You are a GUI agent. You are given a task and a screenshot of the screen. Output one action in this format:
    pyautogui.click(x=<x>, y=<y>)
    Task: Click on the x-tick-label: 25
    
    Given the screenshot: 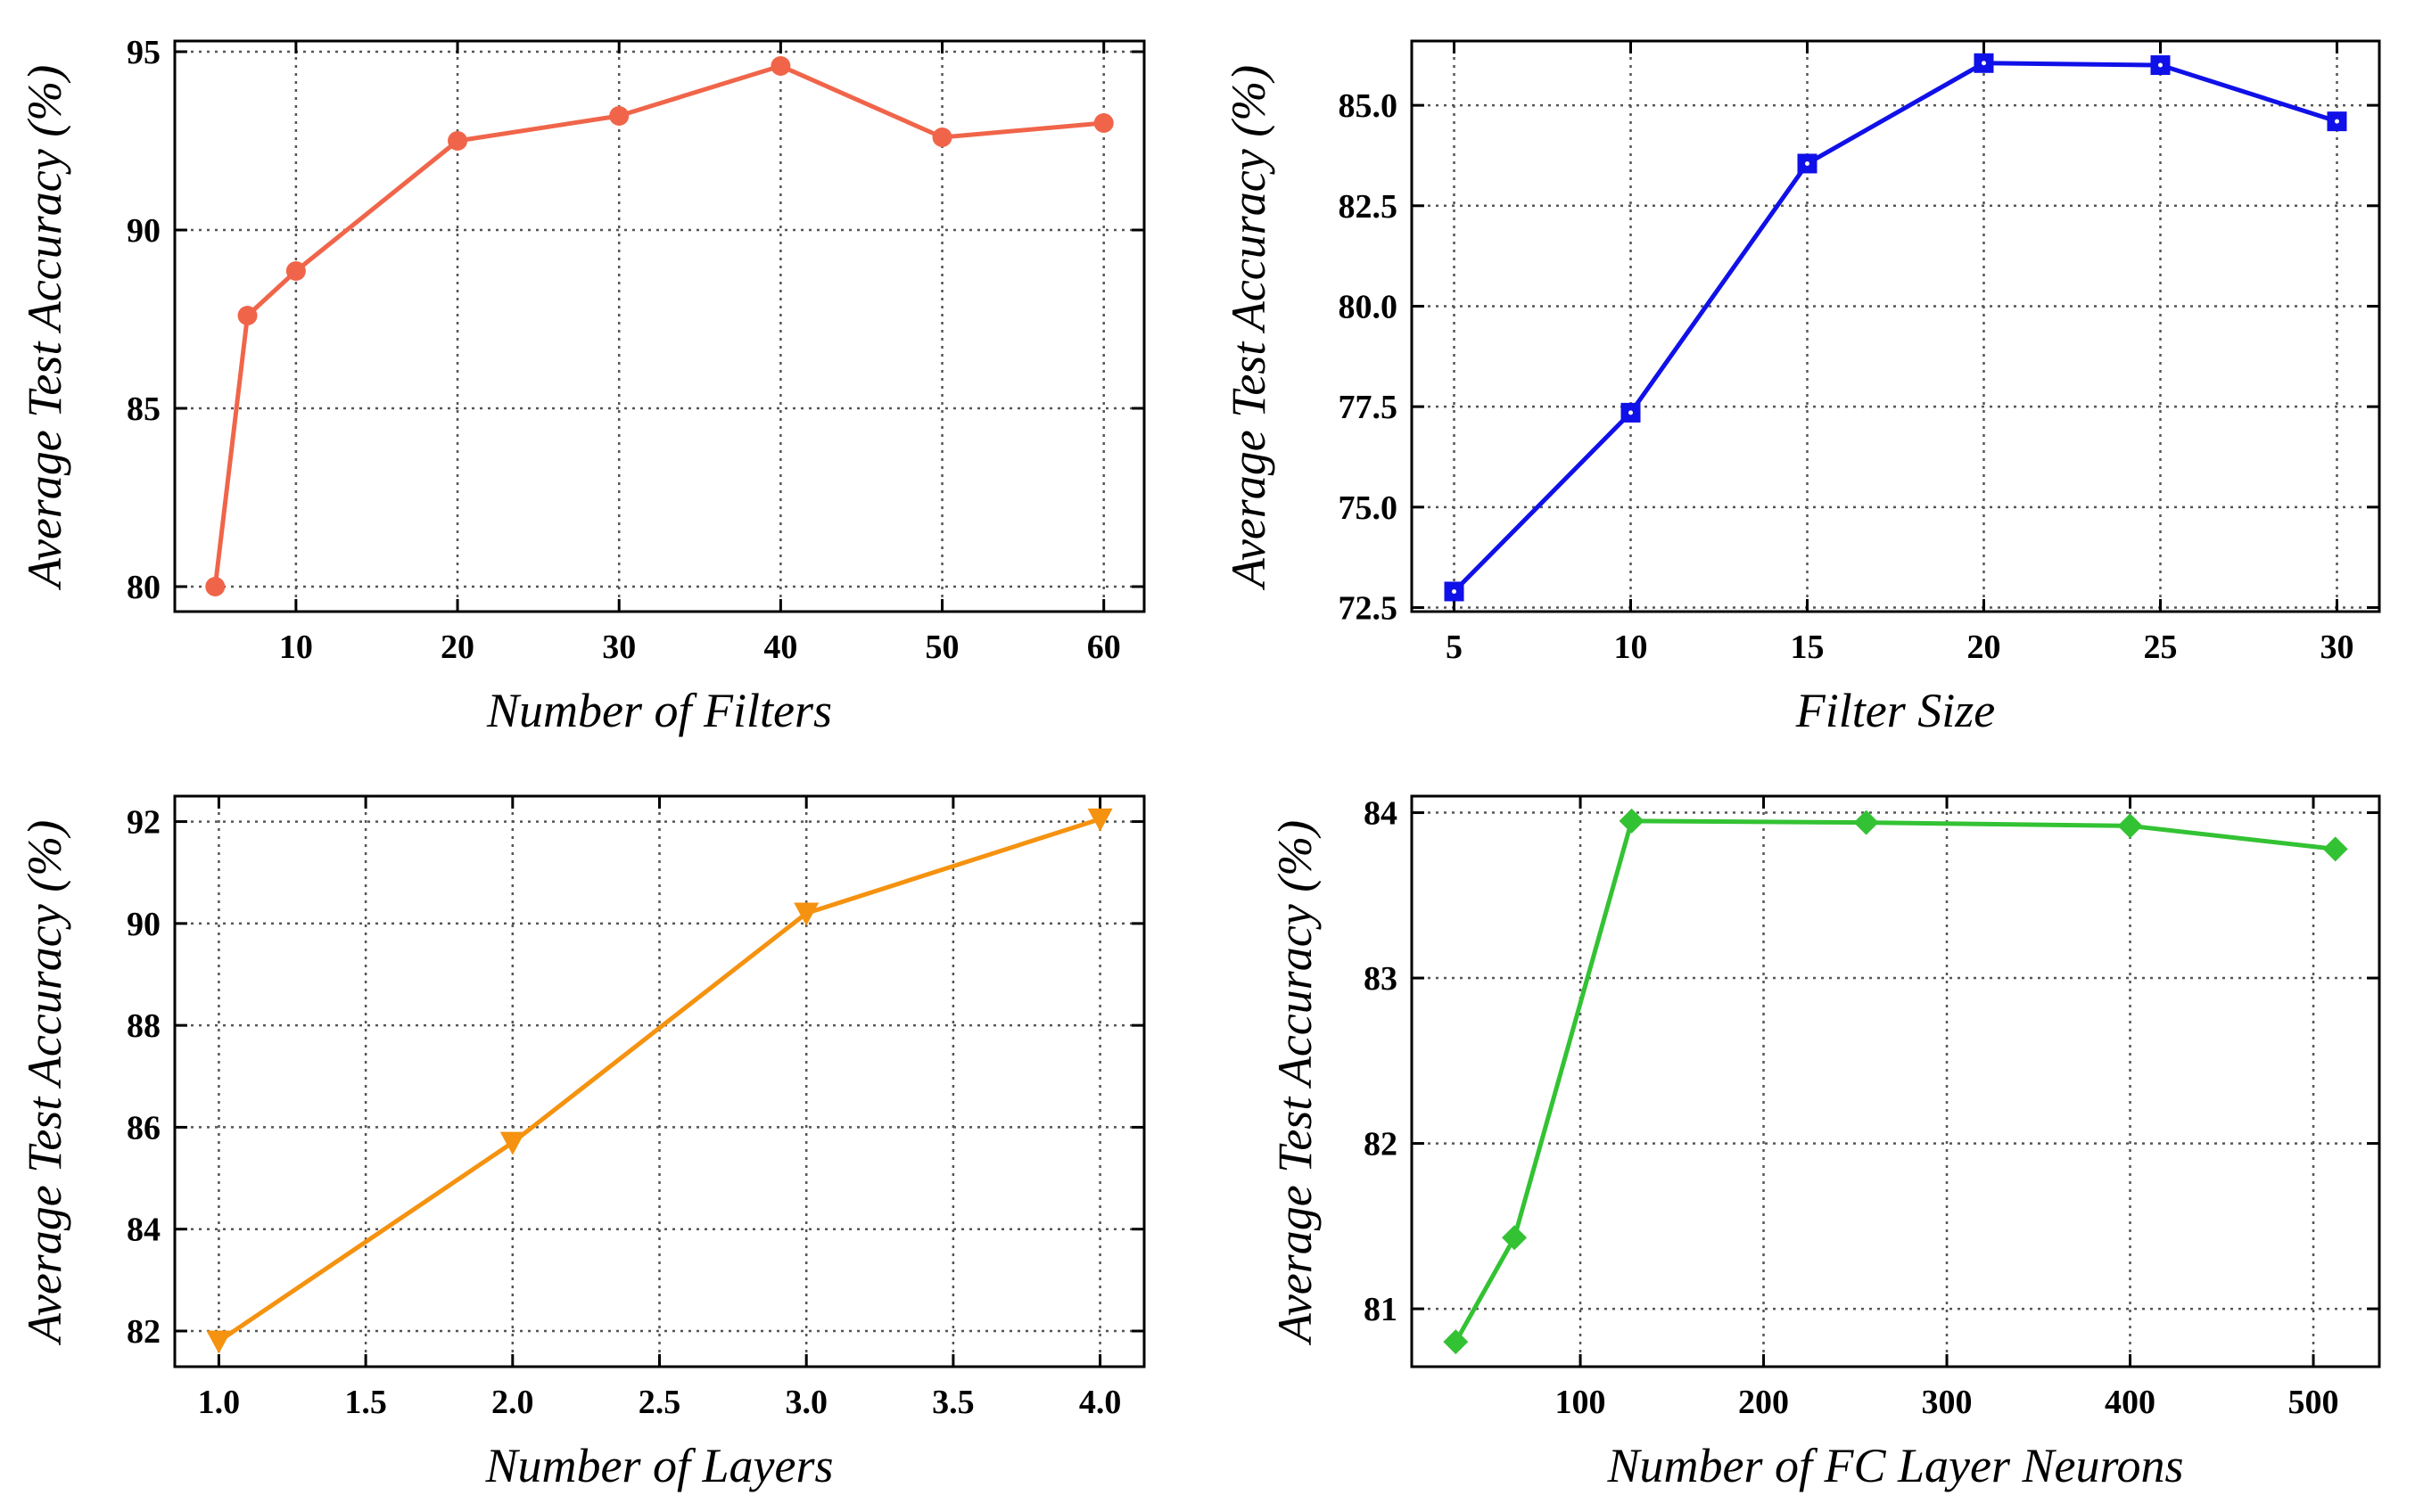 What is the action you would take?
    pyautogui.click(x=2160, y=647)
    